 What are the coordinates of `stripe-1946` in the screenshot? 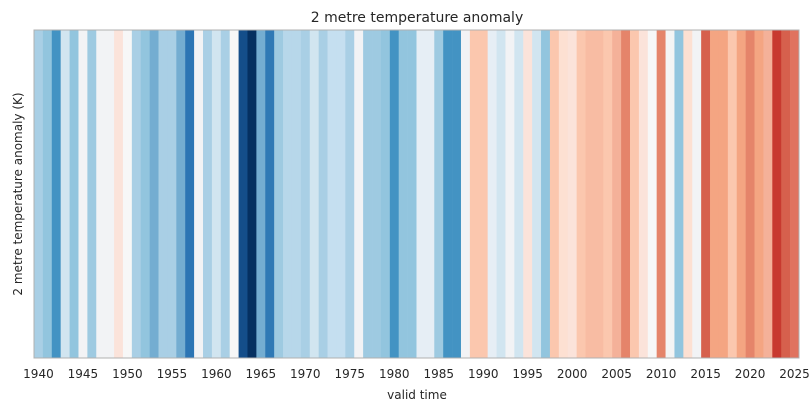 It's located at (92, 194).